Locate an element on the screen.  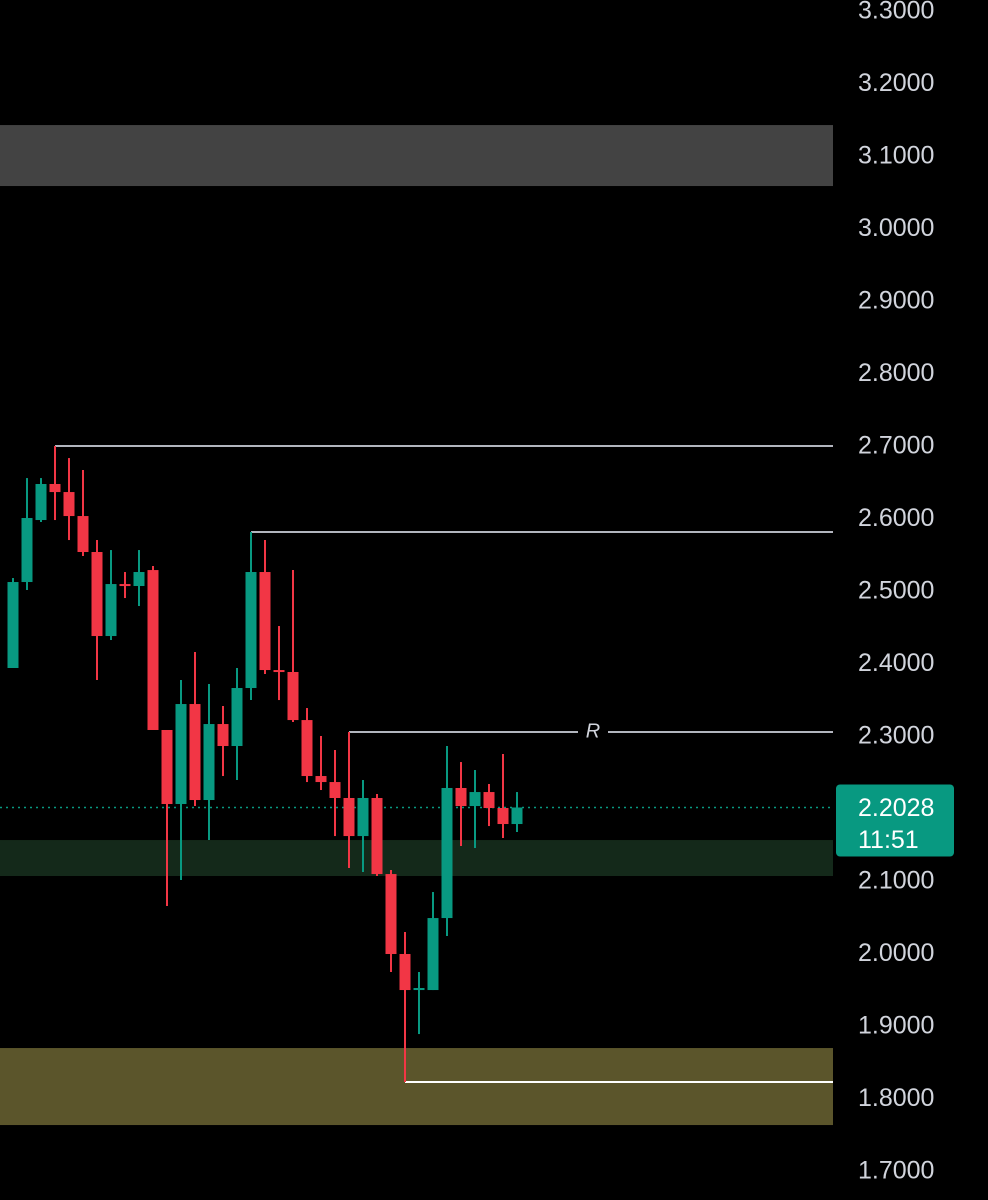
level-label: R is located at coordinates (593, 731).